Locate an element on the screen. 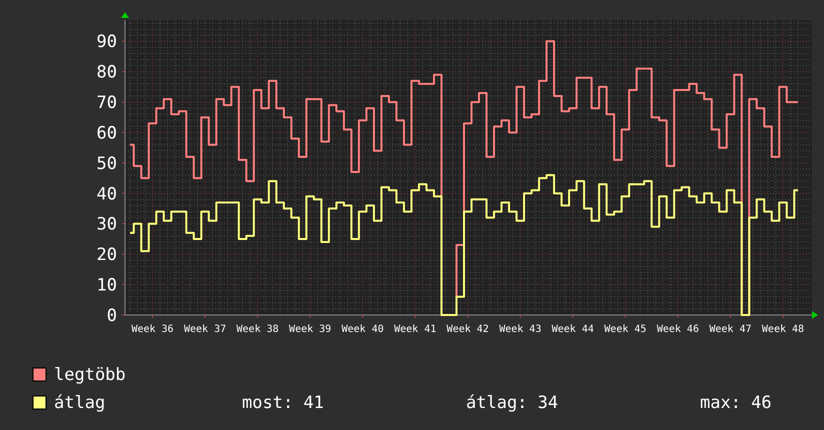 The width and height of the screenshot is (824, 430). y-tick-label: 60 is located at coordinates (106, 133).